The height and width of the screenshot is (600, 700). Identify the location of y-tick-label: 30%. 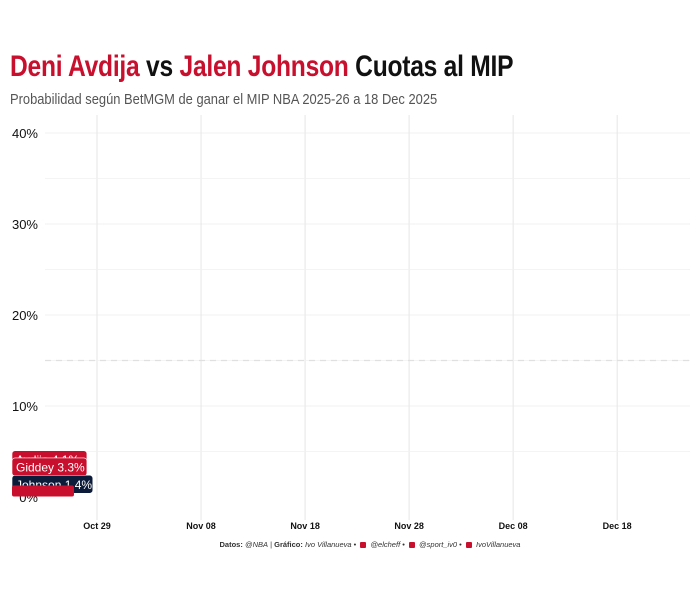
(25, 224).